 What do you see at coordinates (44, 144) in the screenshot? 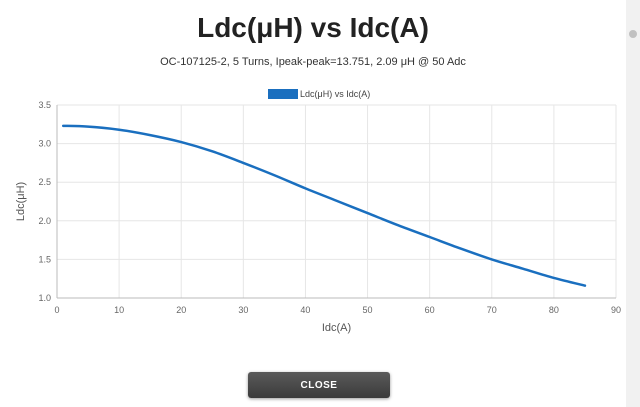
I see `y-tick-label: 3.0` at bounding box center [44, 144].